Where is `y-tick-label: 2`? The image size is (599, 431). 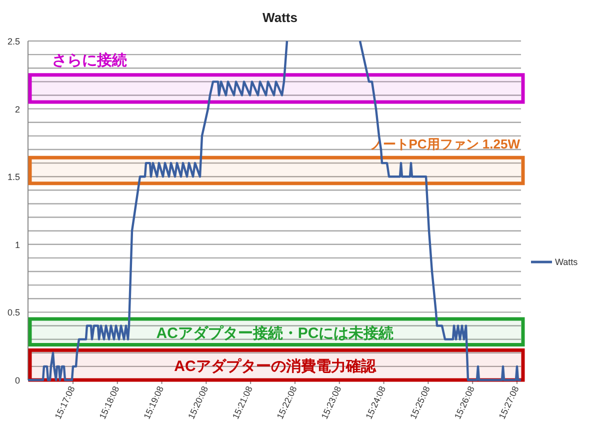 y-tick-label: 2 is located at coordinates (17, 109).